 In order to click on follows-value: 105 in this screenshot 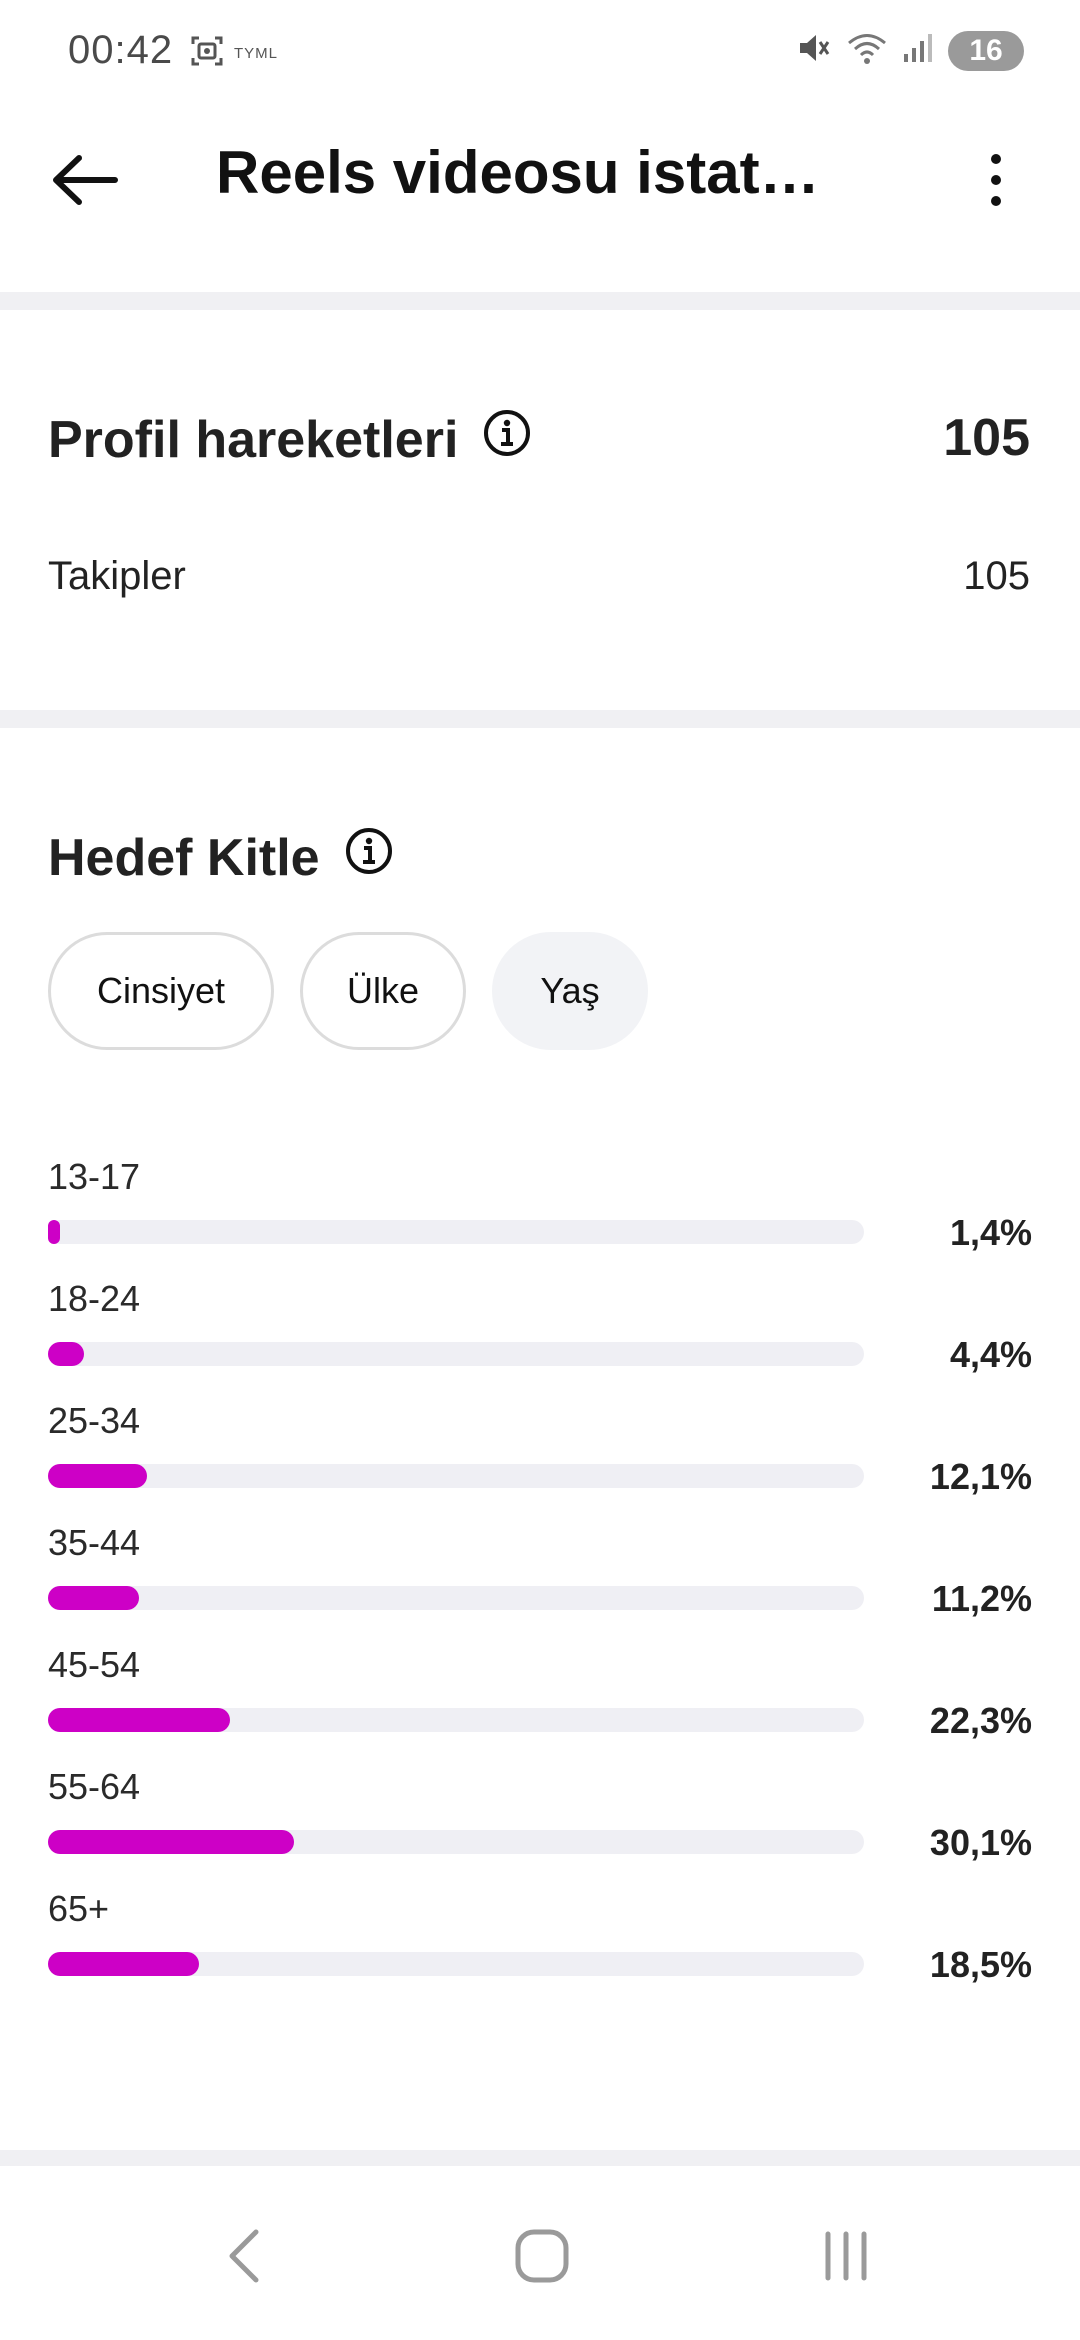, I will do `click(996, 576)`.